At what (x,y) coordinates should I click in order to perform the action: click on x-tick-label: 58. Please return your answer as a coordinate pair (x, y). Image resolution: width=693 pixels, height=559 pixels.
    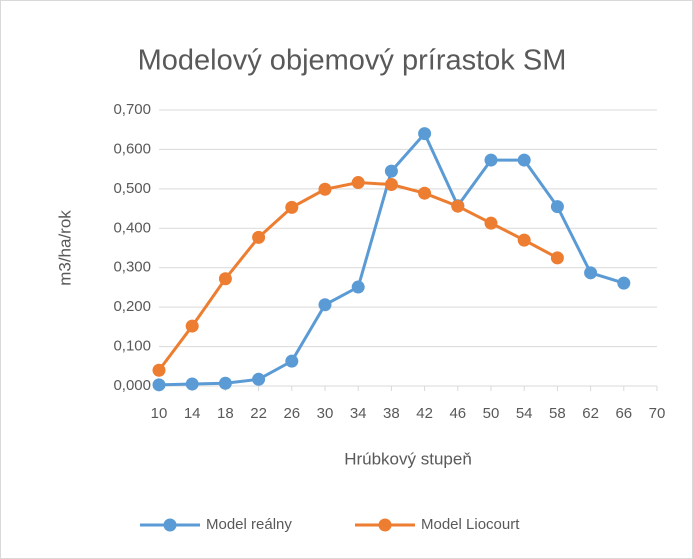
    Looking at the image, I should click on (557, 413).